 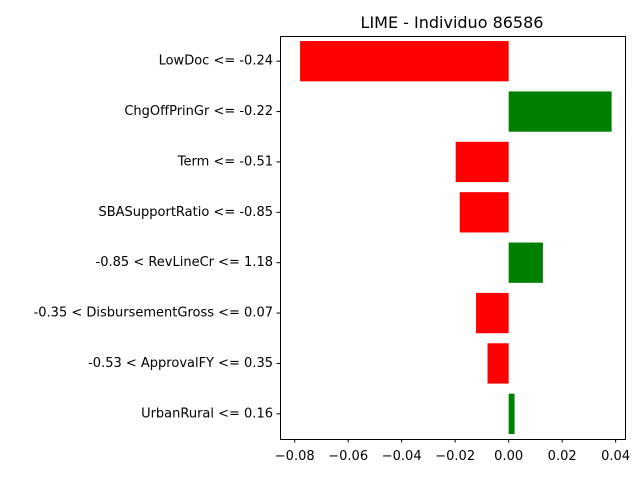 I want to click on y-tick-label: -0.35 < DisbursementGross <= 0.07, so click(x=153, y=313).